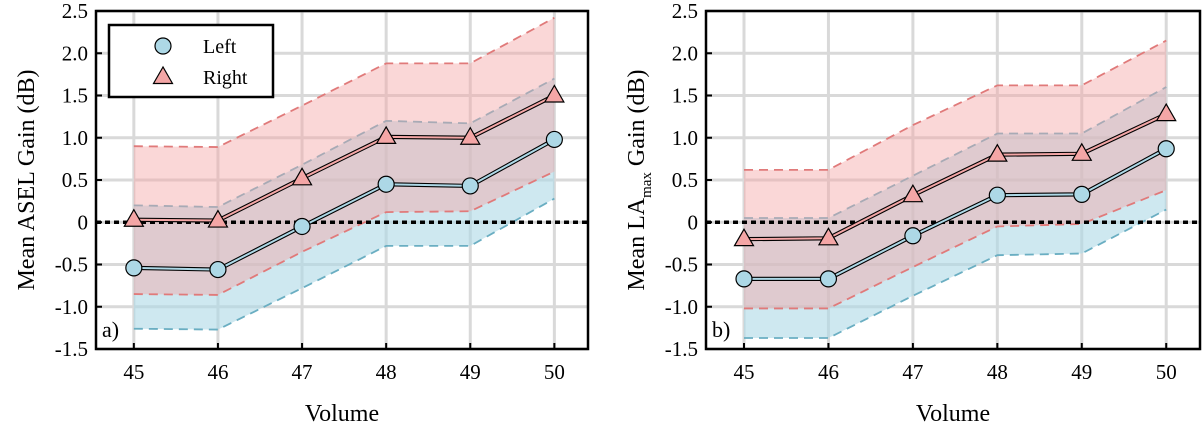  What do you see at coordinates (163, 46) in the screenshot?
I see `legend-marker-left` at bounding box center [163, 46].